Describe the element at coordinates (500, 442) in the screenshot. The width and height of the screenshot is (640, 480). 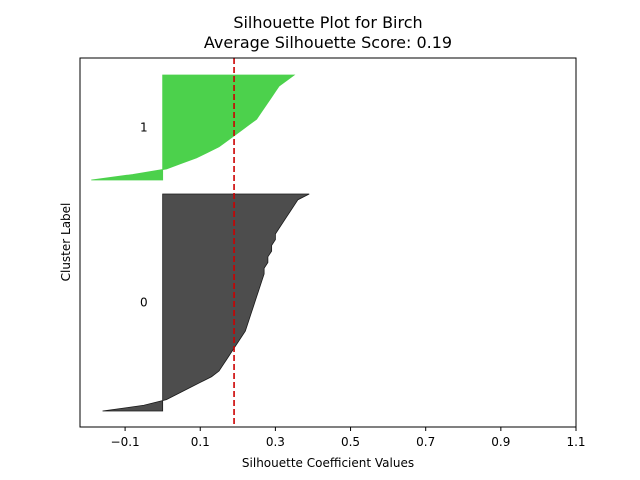
I see `x-tick-label: 0.9` at that location.